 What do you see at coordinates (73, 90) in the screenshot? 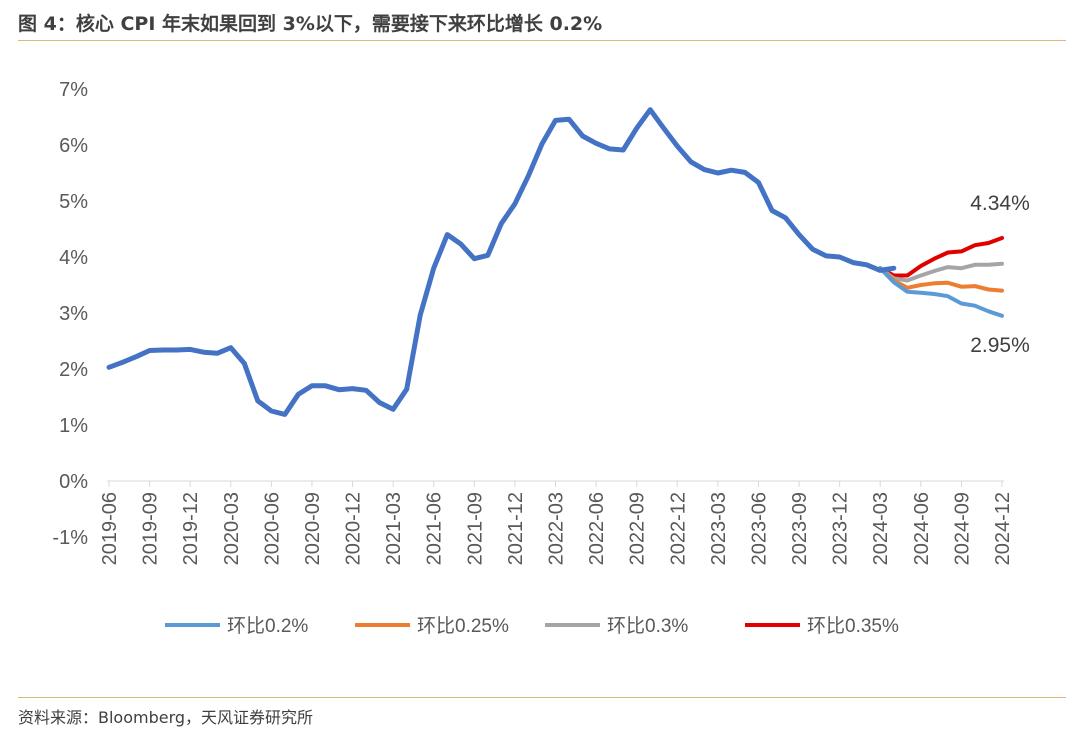
I see `y-tick-label: 7%` at bounding box center [73, 90].